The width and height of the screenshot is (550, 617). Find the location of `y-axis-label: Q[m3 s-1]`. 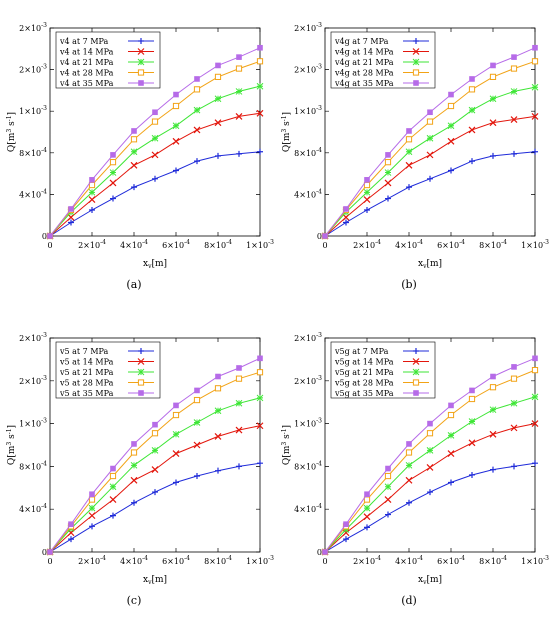

y-axis-label: Q[m3 s-1] is located at coordinates (11, 445).